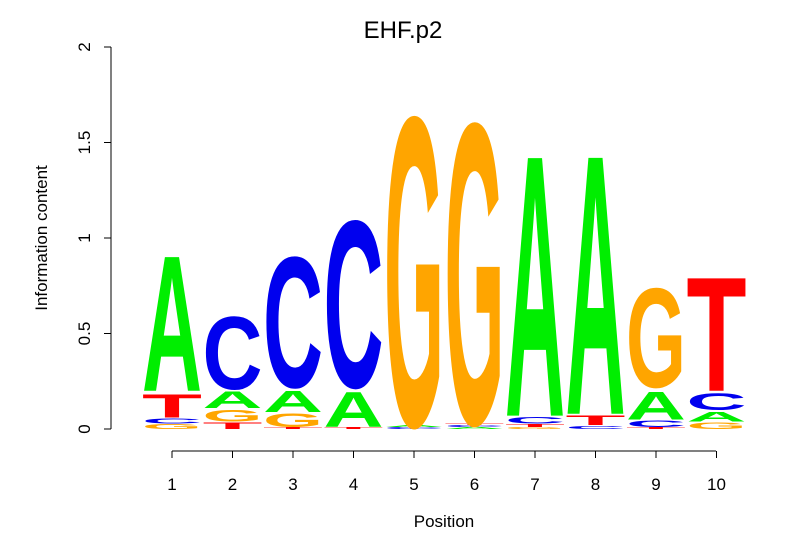 This screenshot has height=559, width=806. Describe the element at coordinates (171, 484) in the screenshot. I see `x-tick-label: 1` at that location.